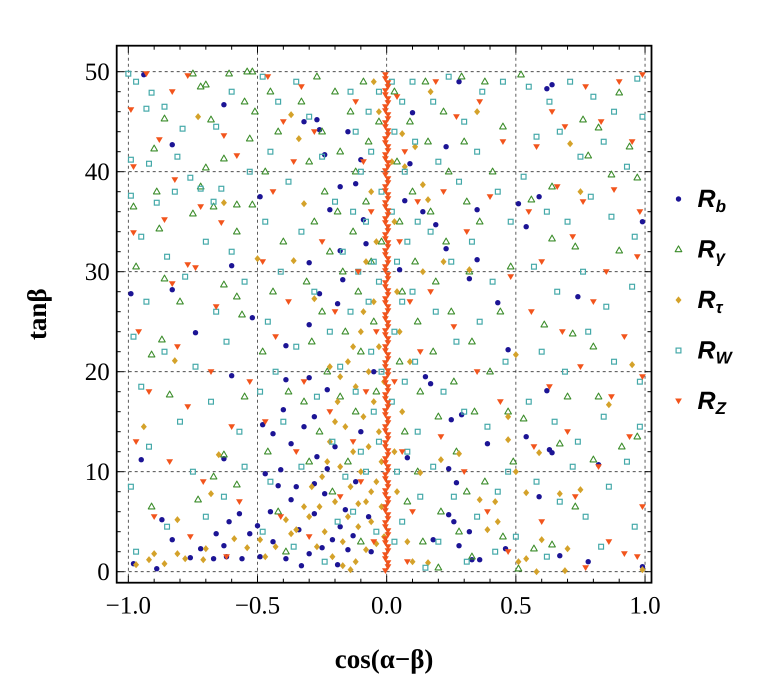  I want to click on x-tick-label: −0.5, so click(257, 606).